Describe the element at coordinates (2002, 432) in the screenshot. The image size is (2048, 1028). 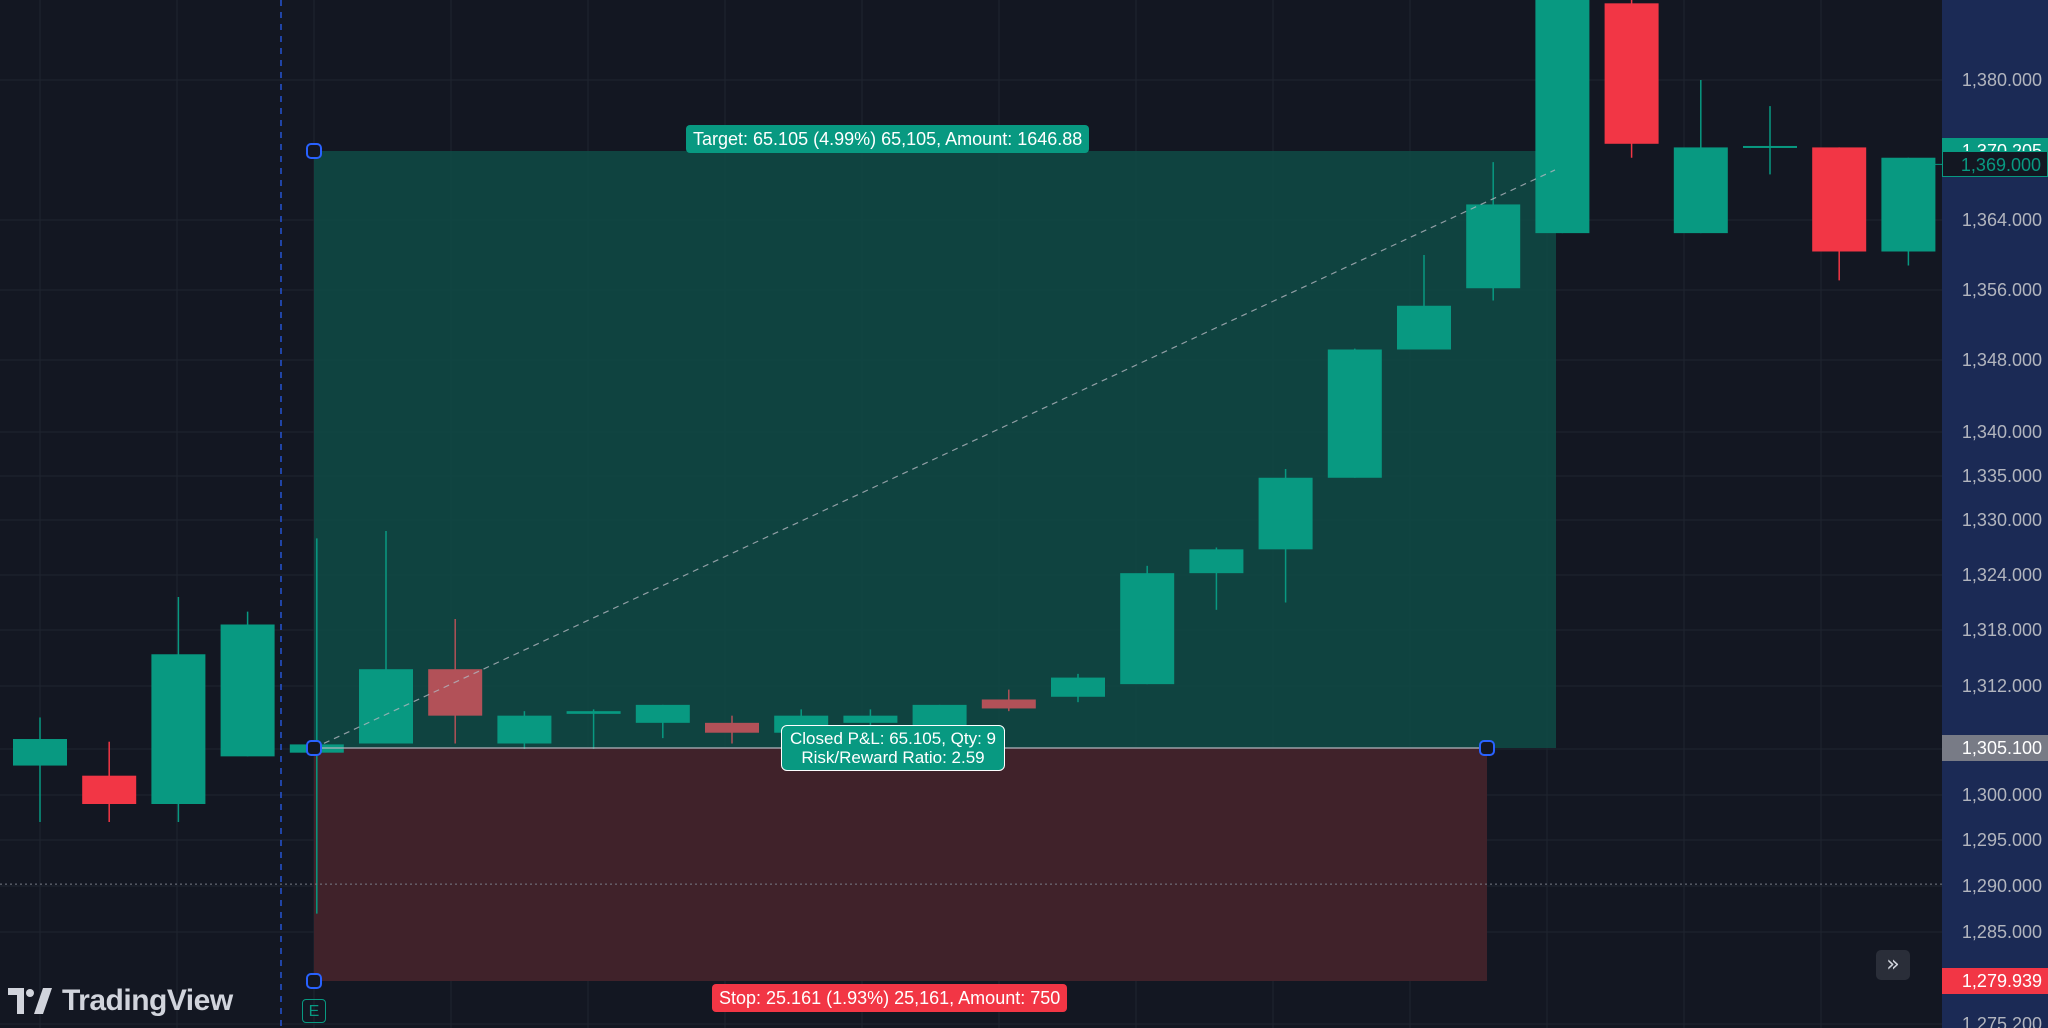
I see `price-axis-tick-label: 1,340.000` at that location.